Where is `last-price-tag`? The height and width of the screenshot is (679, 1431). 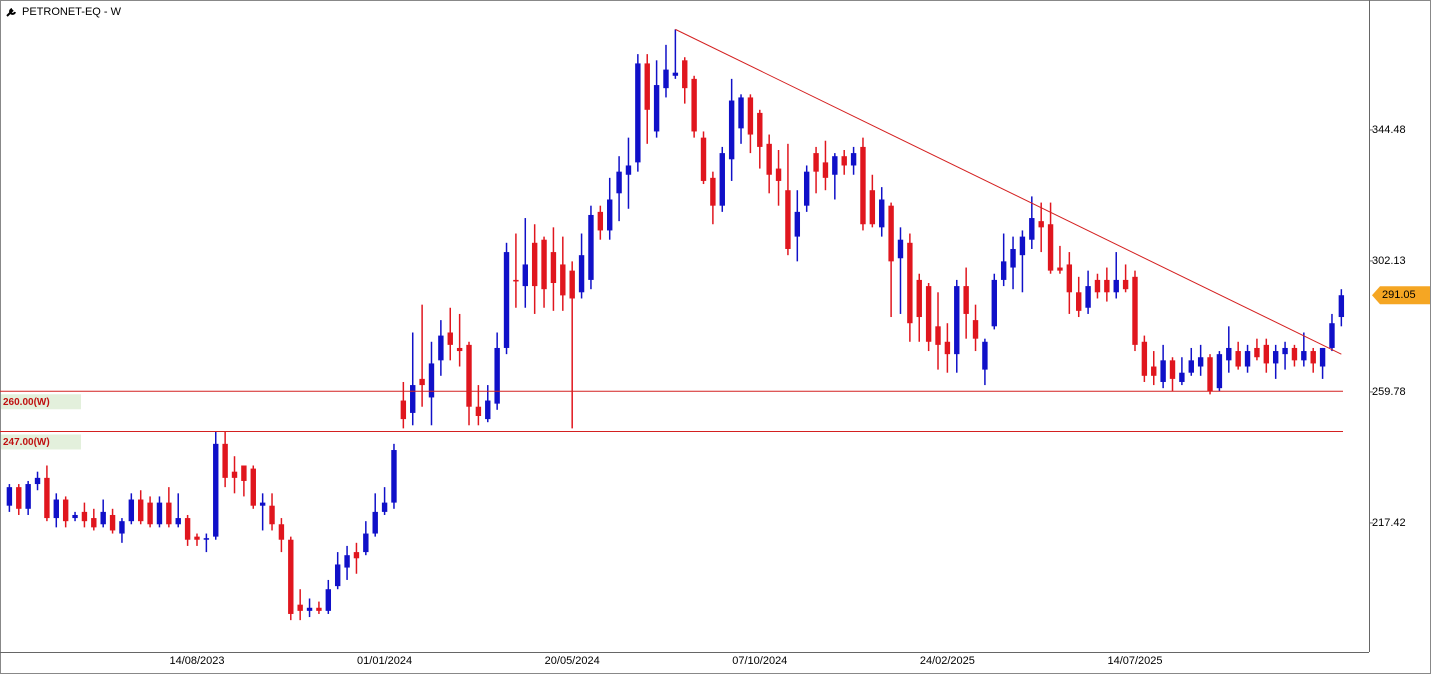 last-price-tag is located at coordinates (1401, 295).